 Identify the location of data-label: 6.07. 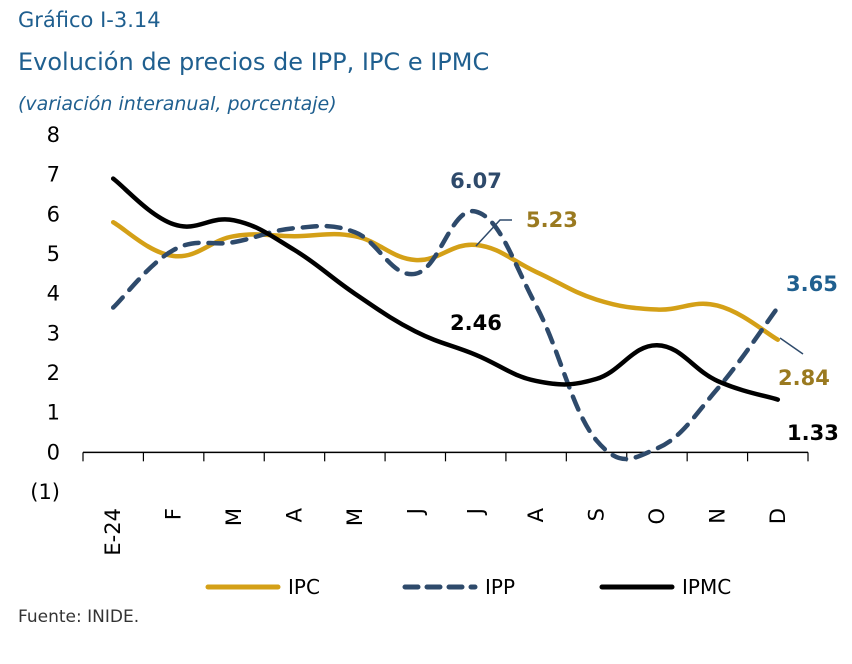
(476, 181).